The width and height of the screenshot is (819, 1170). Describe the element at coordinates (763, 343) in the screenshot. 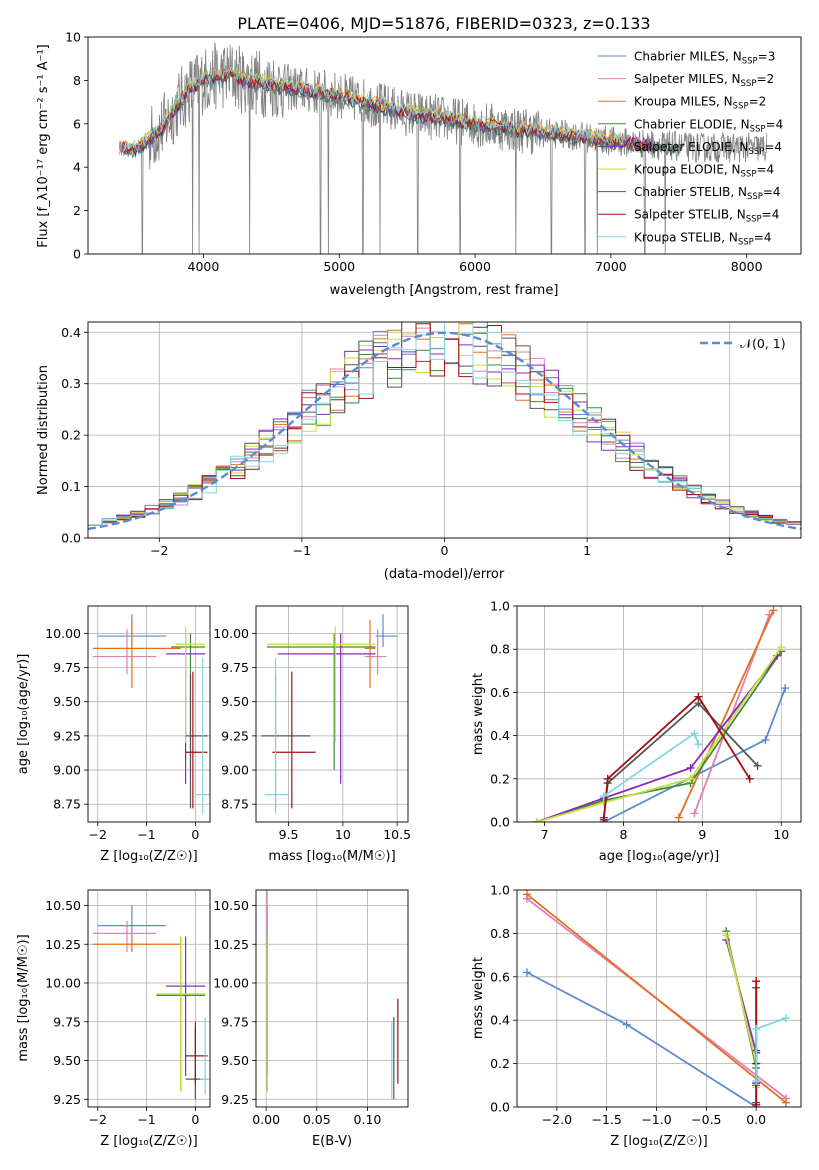

I see `legend-label: 𝒩(0, 1)` at that location.